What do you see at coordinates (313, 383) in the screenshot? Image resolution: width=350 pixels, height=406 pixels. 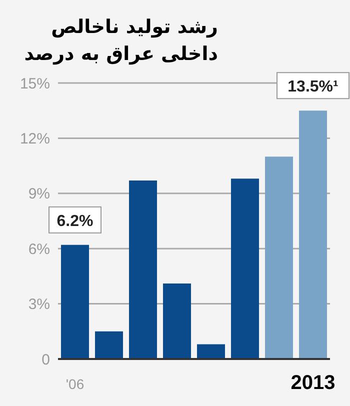 I see `x-tick-label: 2013` at bounding box center [313, 383].